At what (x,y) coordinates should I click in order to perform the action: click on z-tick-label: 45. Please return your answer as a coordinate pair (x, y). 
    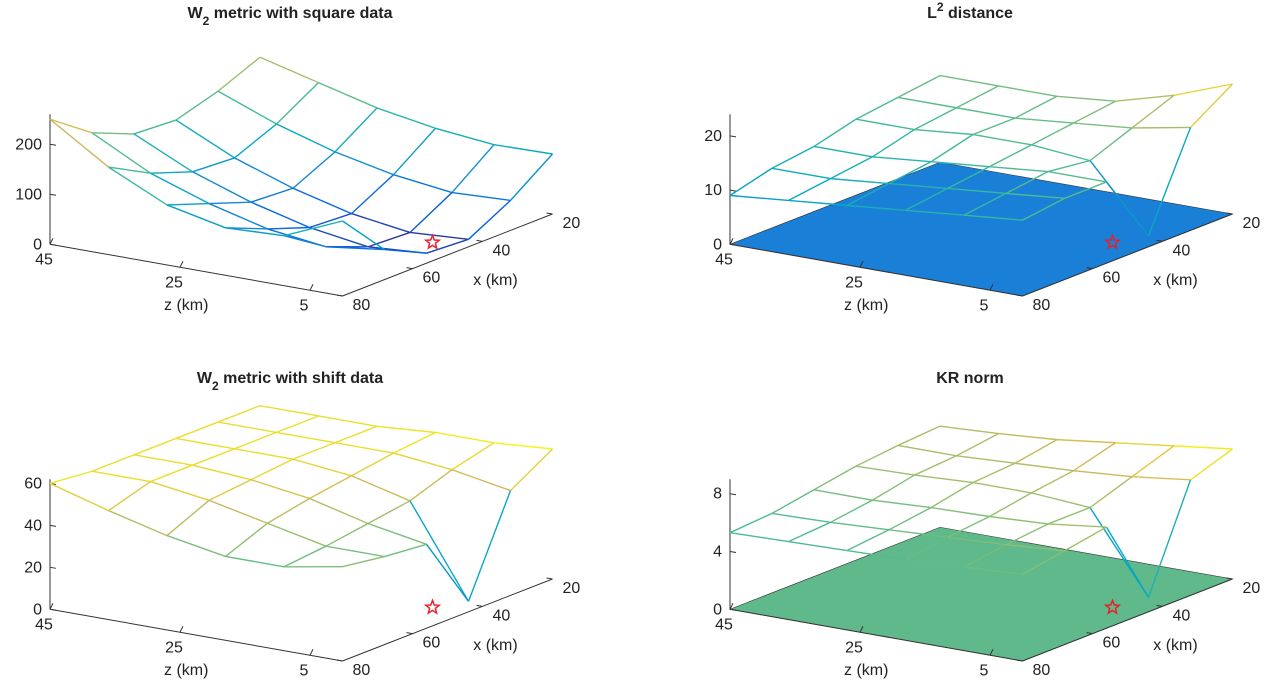
    Looking at the image, I should click on (724, 624).